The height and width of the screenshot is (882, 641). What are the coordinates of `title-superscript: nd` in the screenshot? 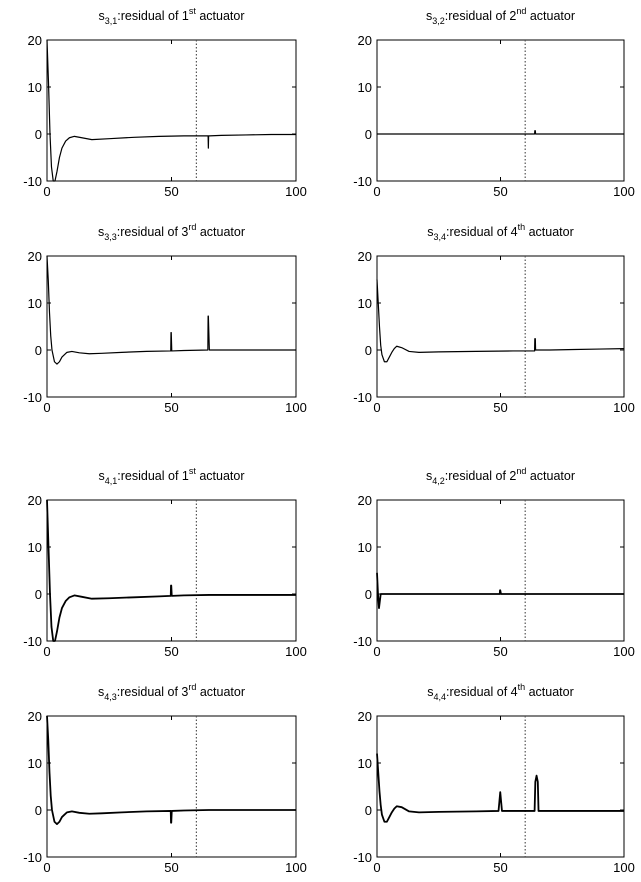 It's located at (521, 11).